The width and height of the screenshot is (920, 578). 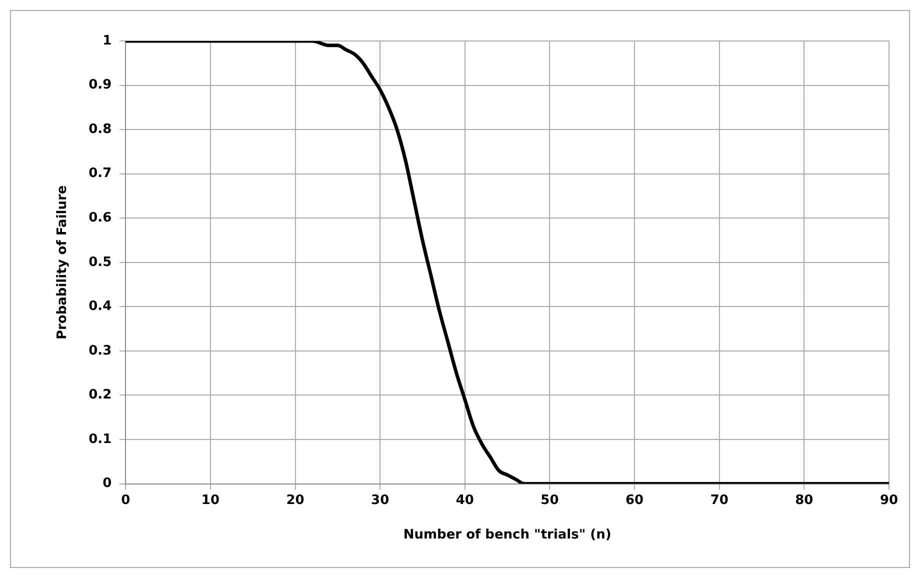 I want to click on x-tick-label: 30, so click(x=380, y=500).